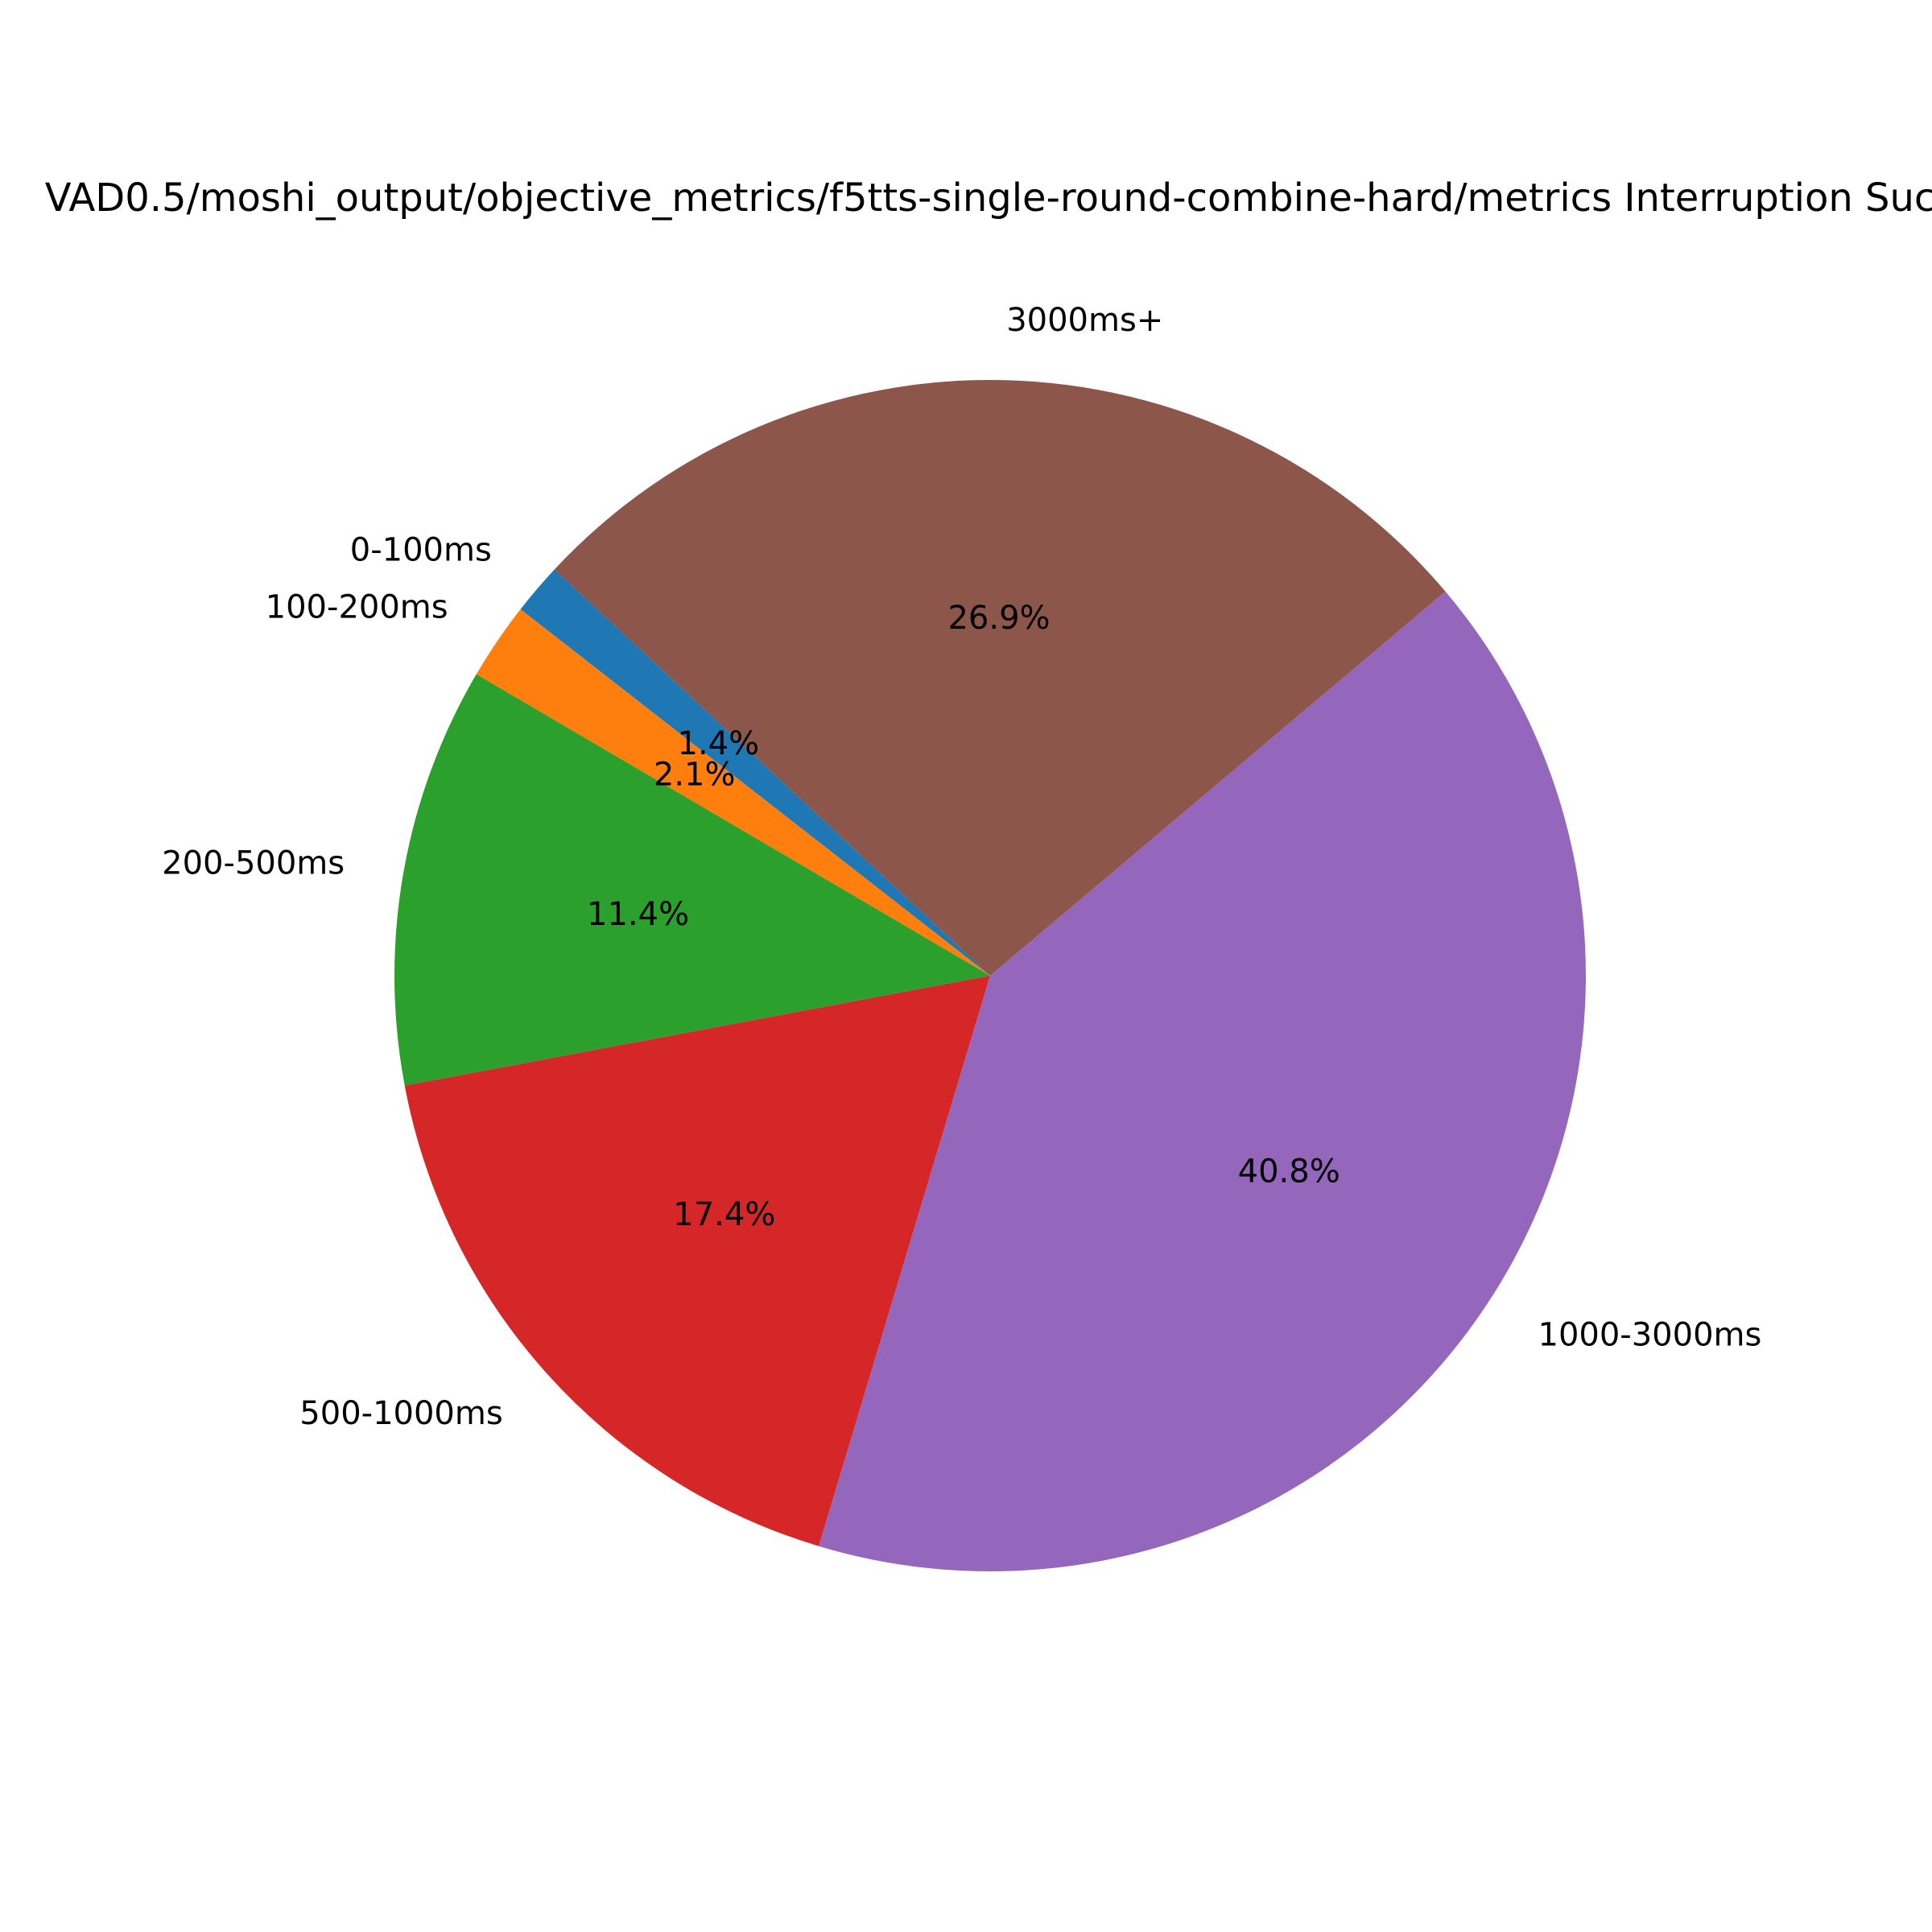 The image size is (1932, 1932). What do you see at coordinates (400, 1413) in the screenshot?
I see `slice-label-3: 500-1000ms` at bounding box center [400, 1413].